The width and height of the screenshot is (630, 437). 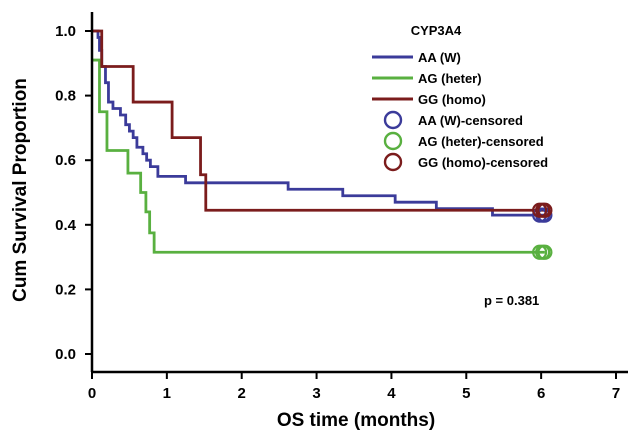 What do you see at coordinates (452, 99) in the screenshot?
I see `legend-label: GG (homo)` at bounding box center [452, 99].